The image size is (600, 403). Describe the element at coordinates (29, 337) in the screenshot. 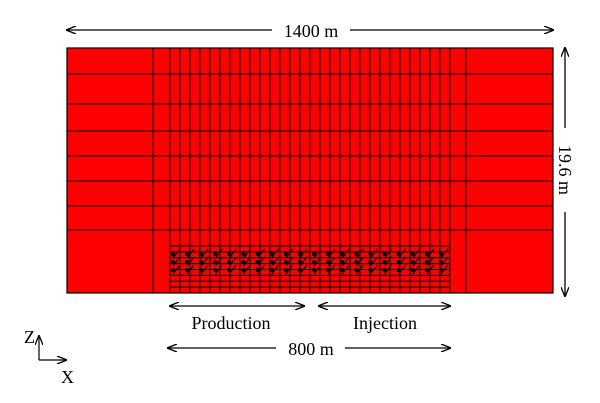

I see `z-axis-label: Z` at that location.